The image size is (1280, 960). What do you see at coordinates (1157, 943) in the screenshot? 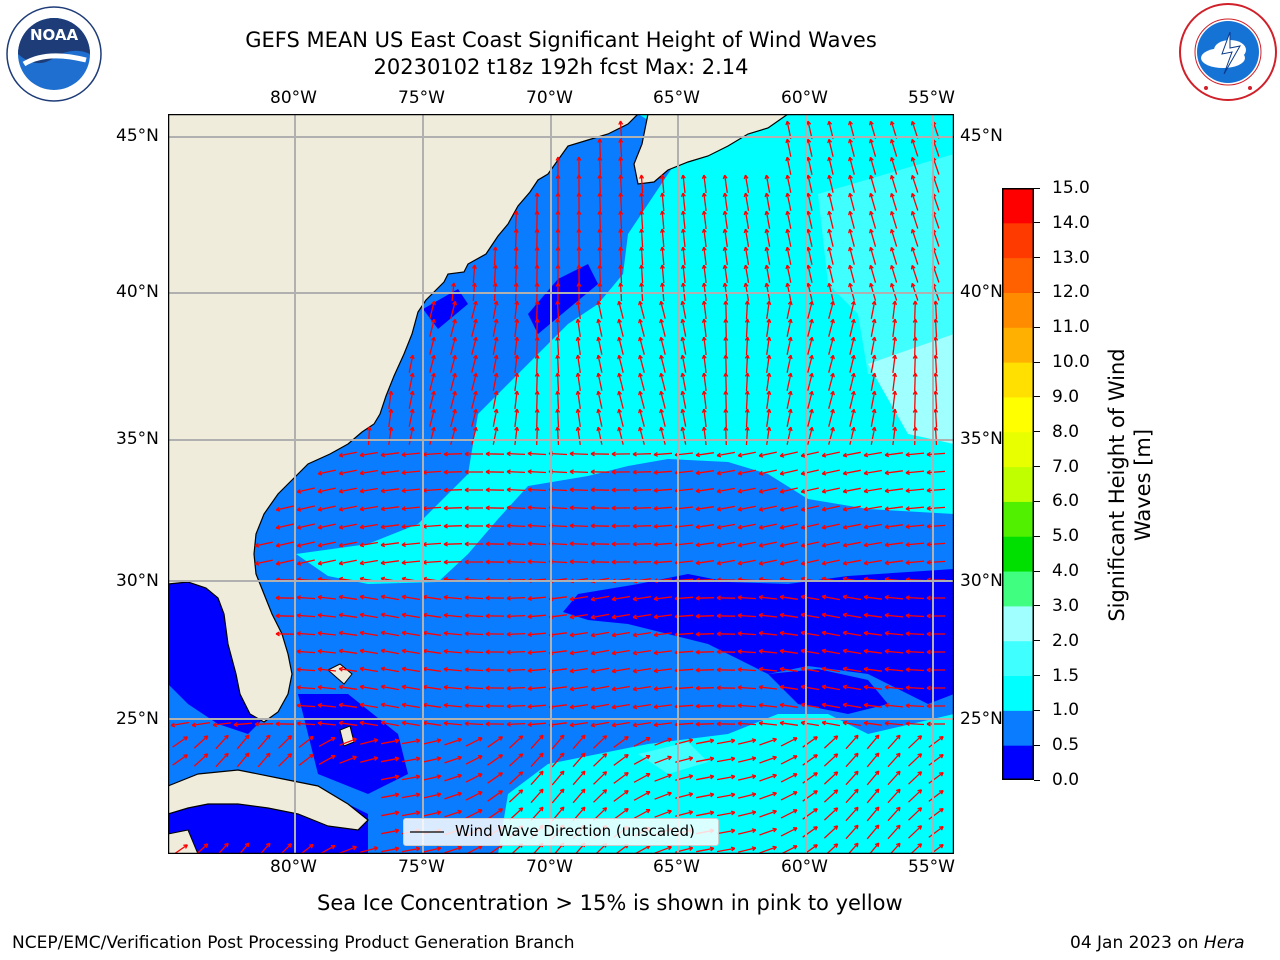
I see `run-date: 04 Jan 2023 on Hera` at bounding box center [1157, 943].